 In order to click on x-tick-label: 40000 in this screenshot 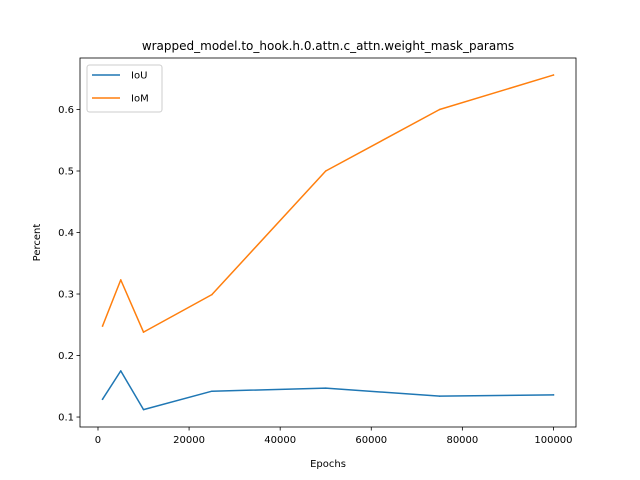, I will do `click(280, 440)`.